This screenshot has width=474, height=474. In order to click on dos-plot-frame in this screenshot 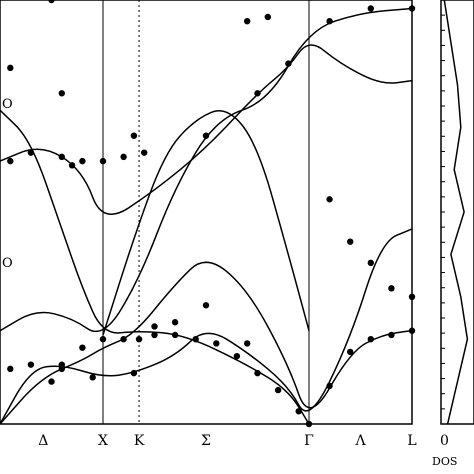, I will do `click(457, 212)`.